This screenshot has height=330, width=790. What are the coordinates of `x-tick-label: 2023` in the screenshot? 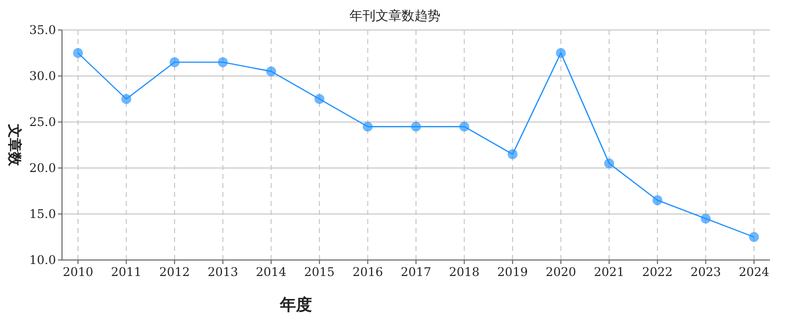 It's located at (705, 272).